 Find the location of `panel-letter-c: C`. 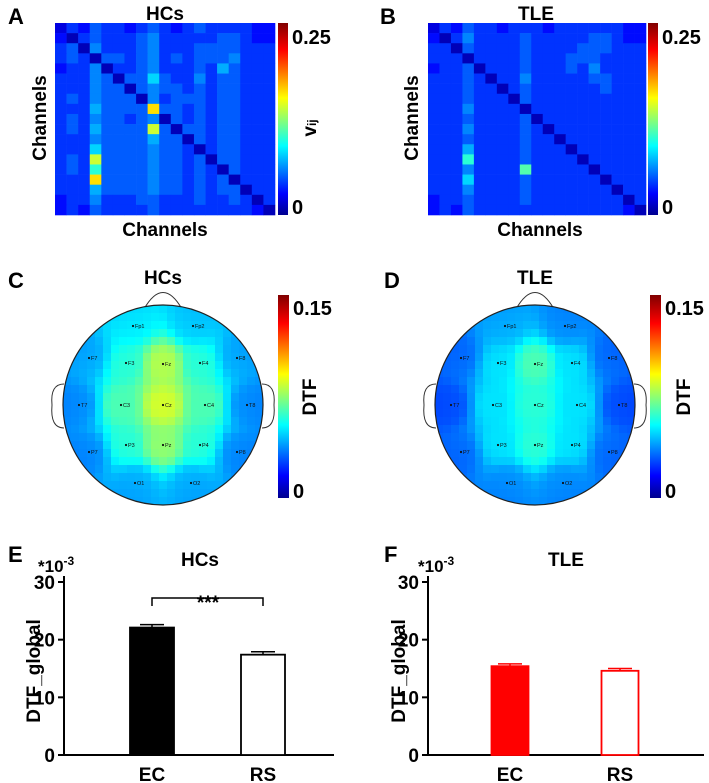

panel-letter-c: C is located at coordinates (16, 280).